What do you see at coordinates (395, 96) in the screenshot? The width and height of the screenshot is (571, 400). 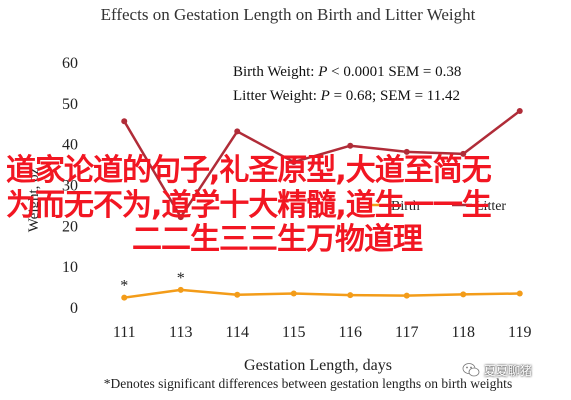 I see `stats-litter-rest: = 0.68; SEM = 11.42` at bounding box center [395, 96].